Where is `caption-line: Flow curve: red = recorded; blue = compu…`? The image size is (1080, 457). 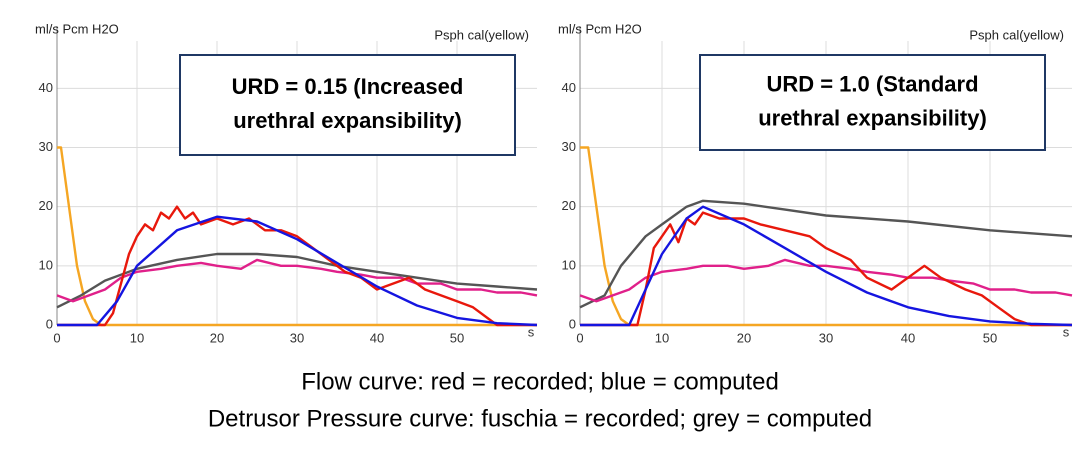
caption-line: Flow curve: red = recorded; blue = compu… is located at coordinates (540, 381).